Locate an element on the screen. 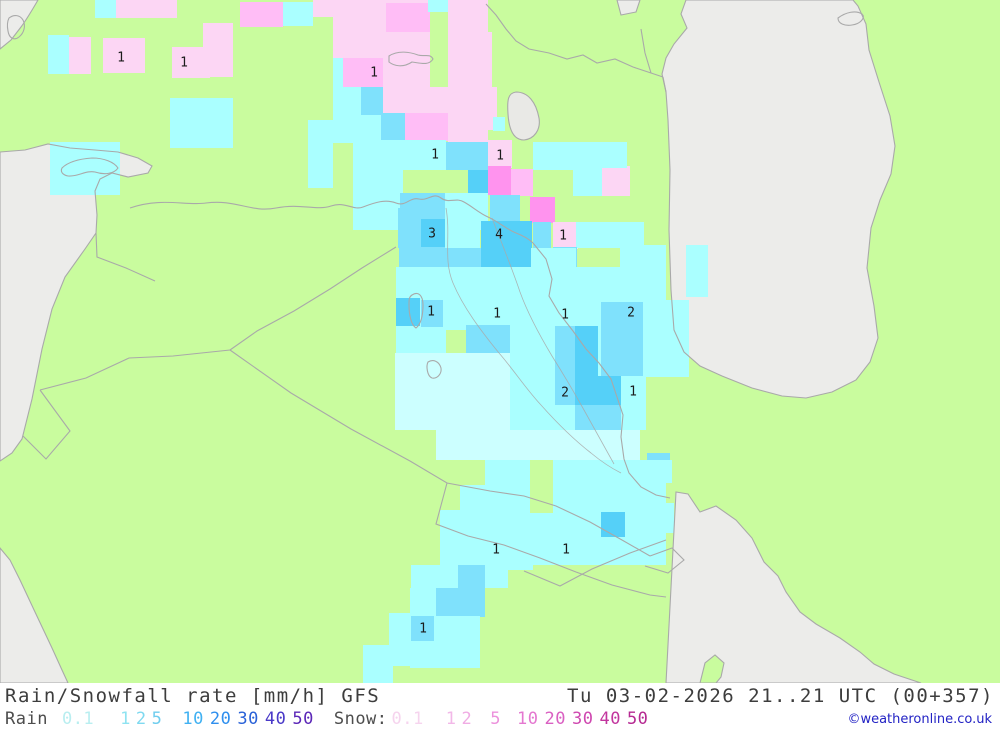 This screenshot has height=733, width=1000. border-caucasus is located at coordinates (576, 48).